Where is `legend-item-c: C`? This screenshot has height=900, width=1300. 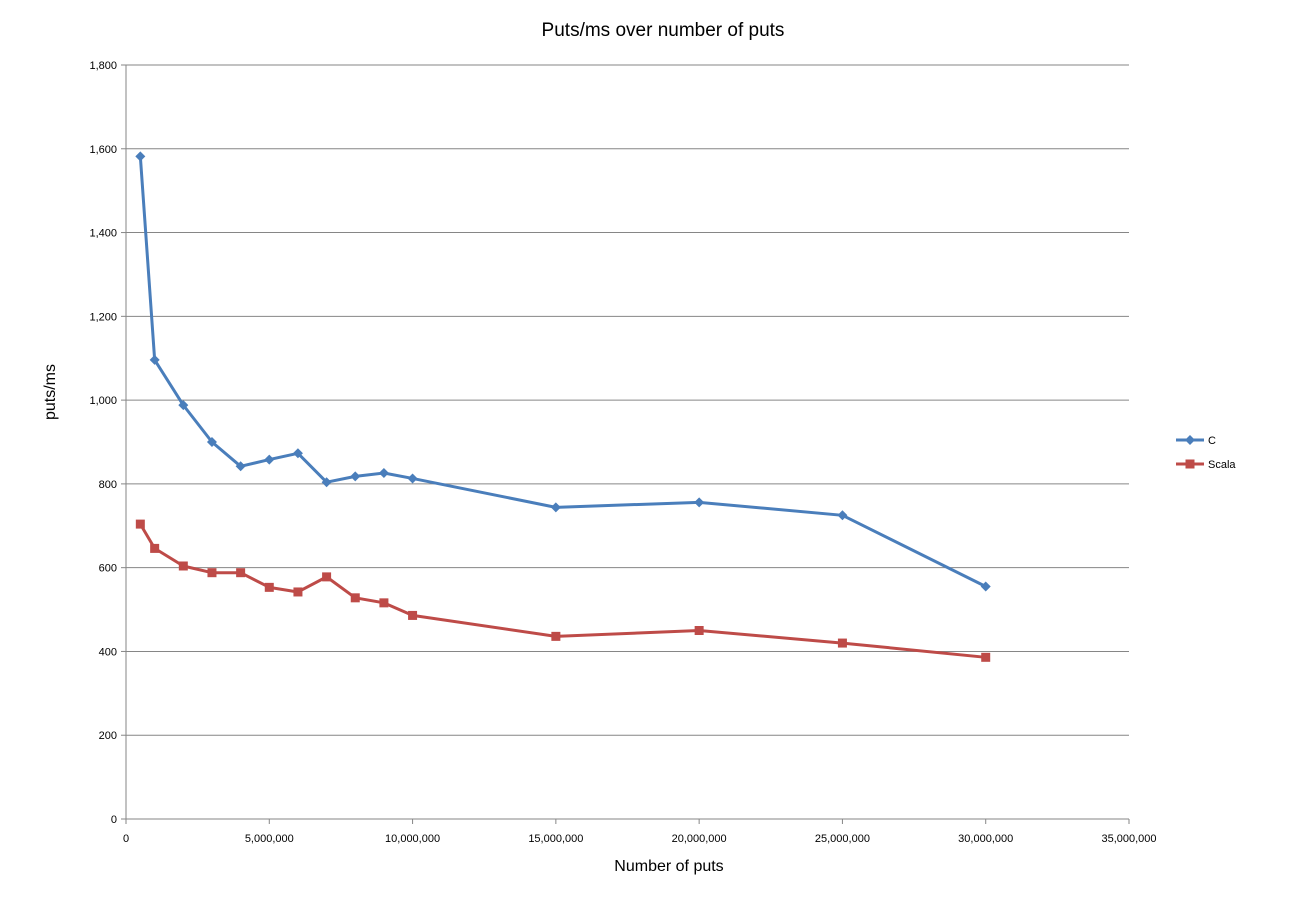 legend-item-c: C is located at coordinates (1196, 441).